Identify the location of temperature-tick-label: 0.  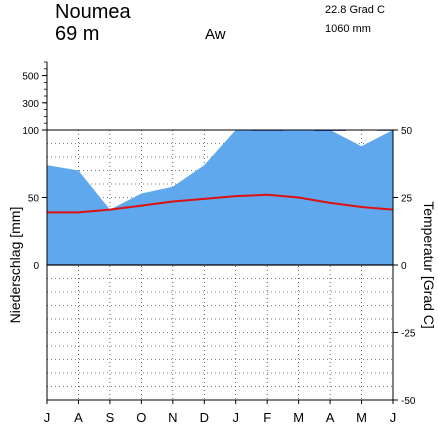
(404, 266).